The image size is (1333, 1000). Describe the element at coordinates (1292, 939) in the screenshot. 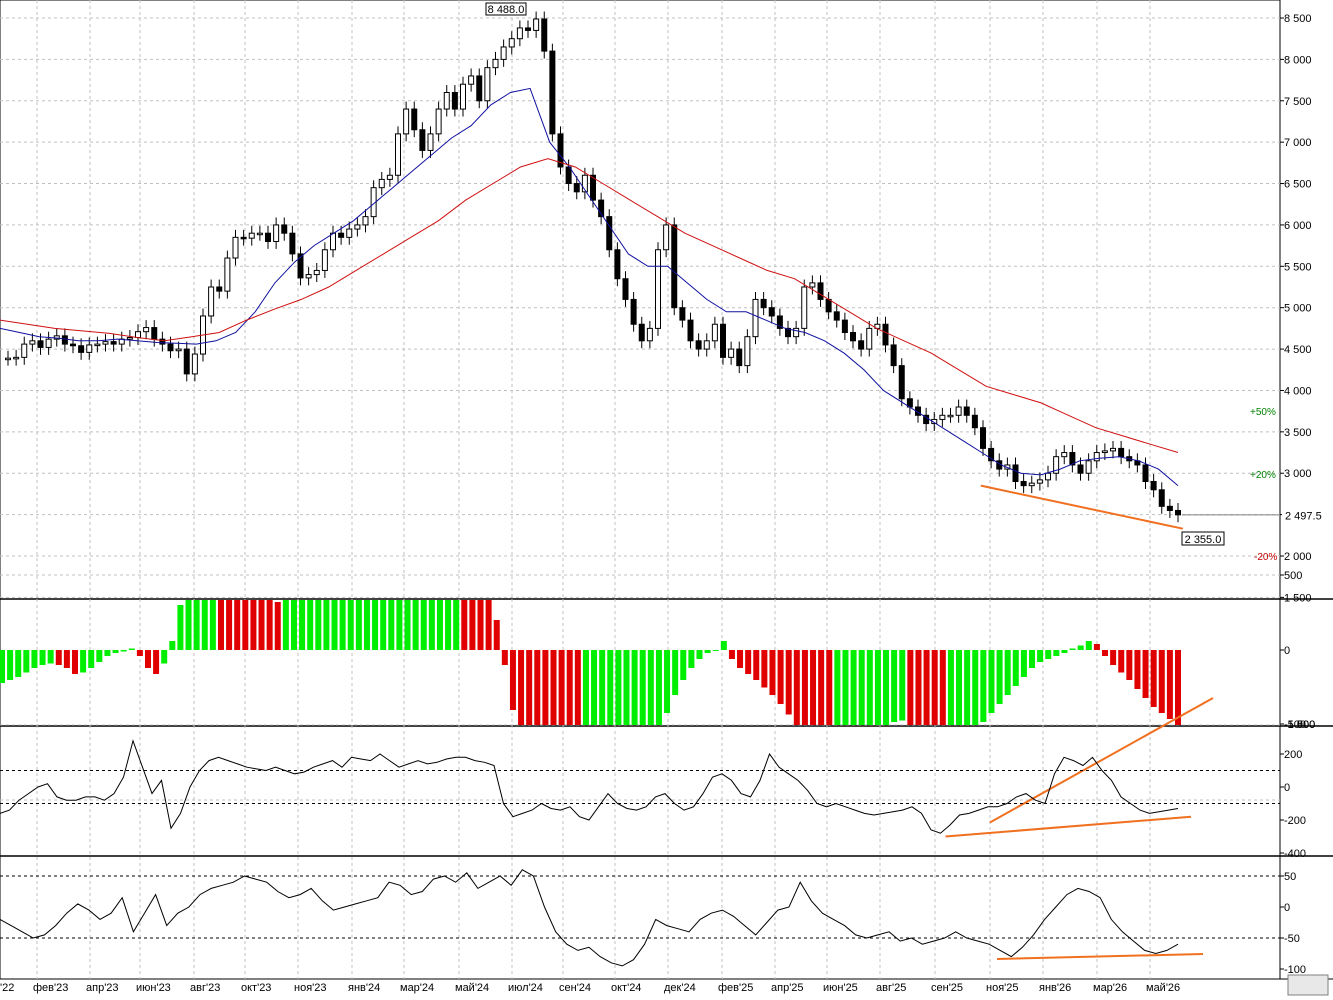

I see `y-tick-label: -50` at that location.